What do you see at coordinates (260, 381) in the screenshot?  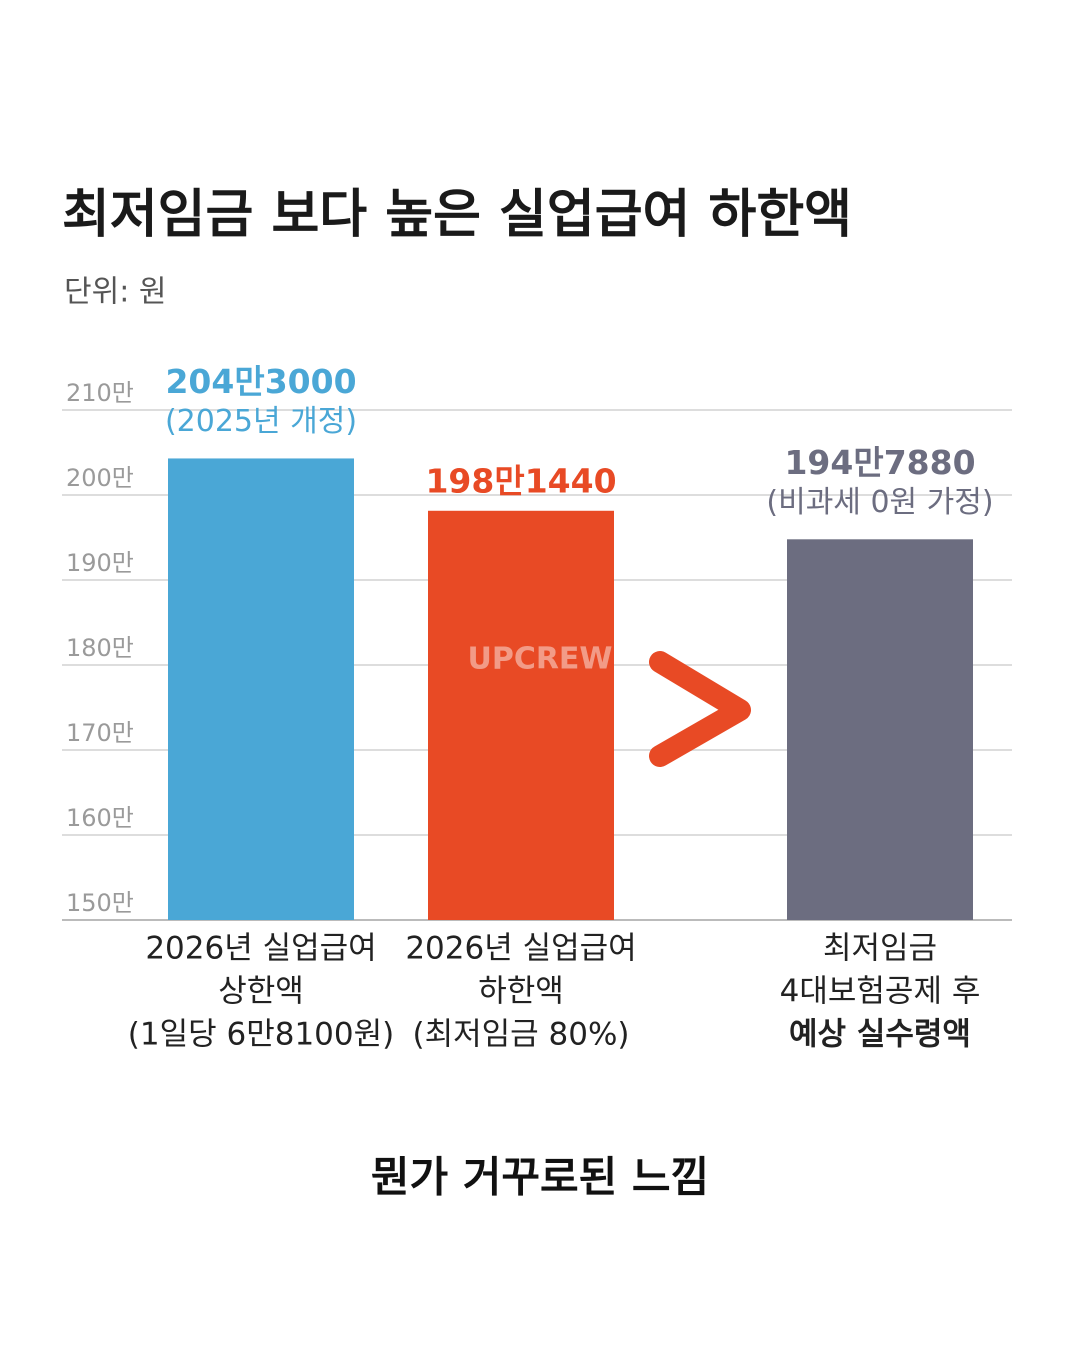 I see `value-label: 204만3000` at bounding box center [260, 381].